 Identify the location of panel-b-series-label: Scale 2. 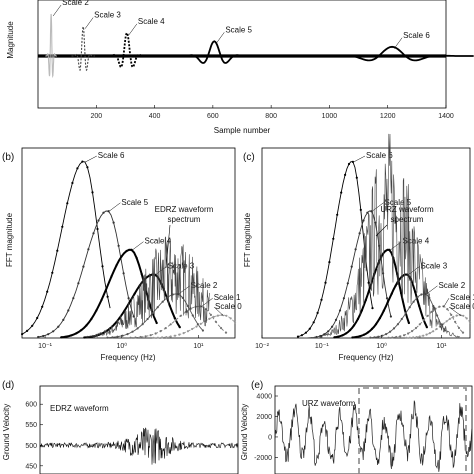
(204, 285).